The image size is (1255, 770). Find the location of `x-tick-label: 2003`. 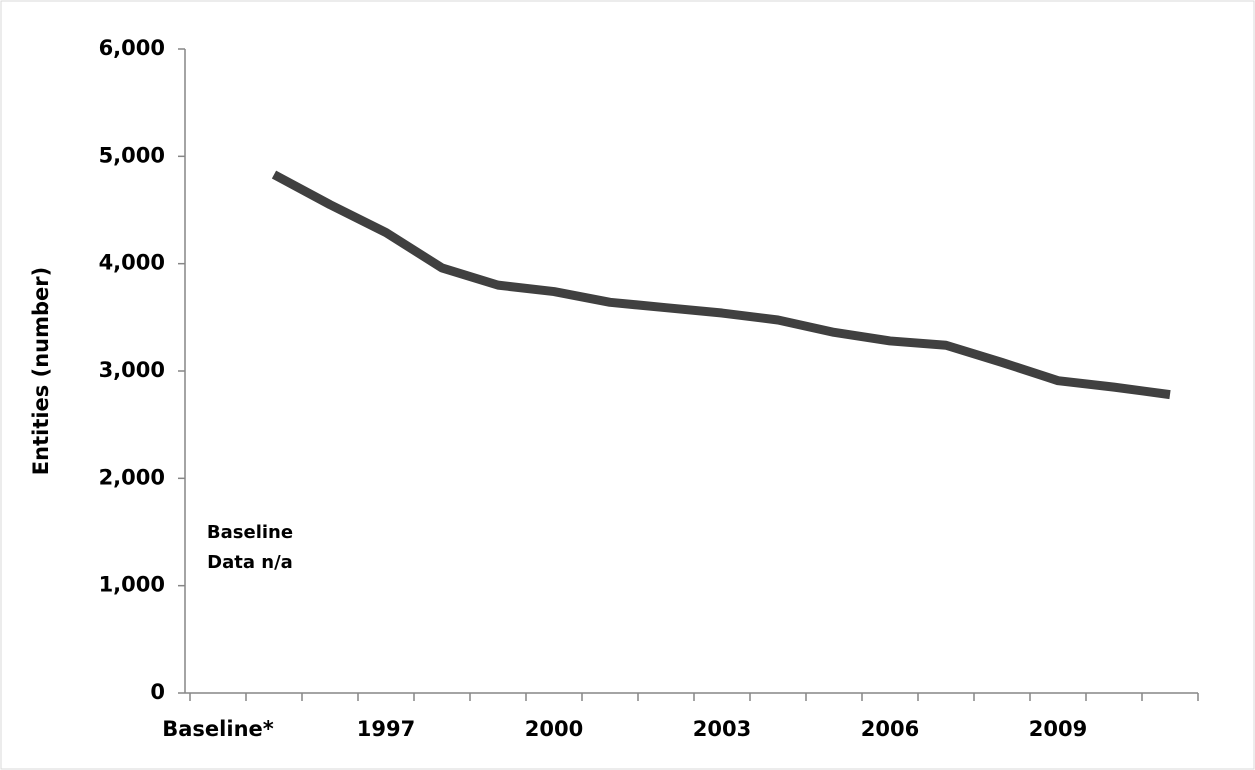

x-tick-label: 2003 is located at coordinates (722, 729).